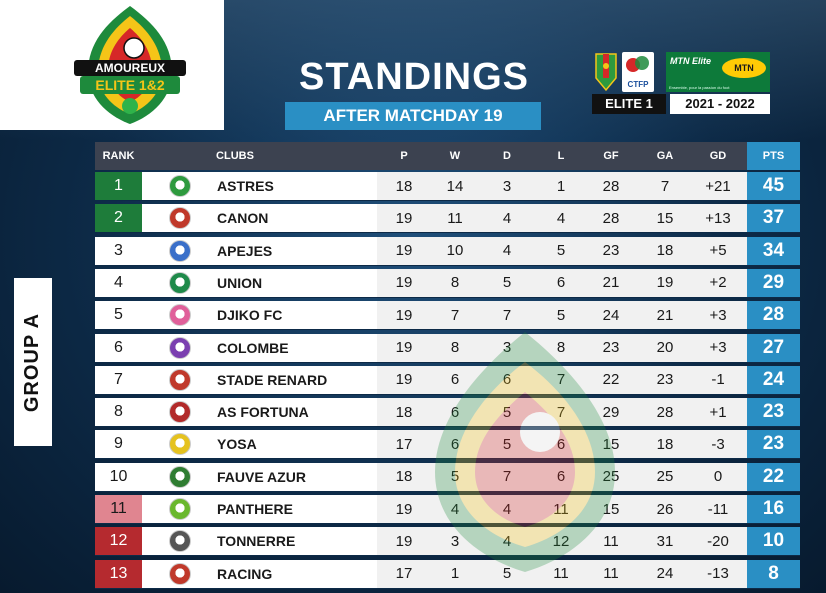 This screenshot has height=593, width=826. Describe the element at coordinates (718, 218) in the screenshot. I see `stat-gd: +13` at that location.